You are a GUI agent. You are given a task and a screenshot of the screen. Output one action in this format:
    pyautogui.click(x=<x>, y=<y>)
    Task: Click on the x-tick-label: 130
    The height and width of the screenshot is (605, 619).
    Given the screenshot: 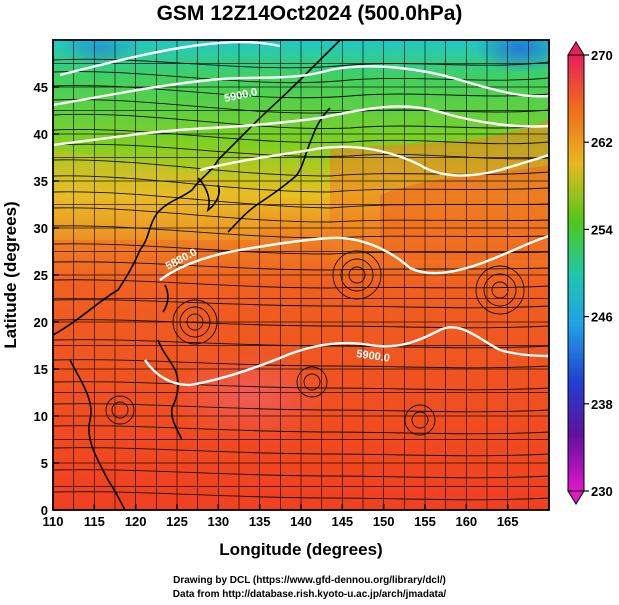 What is the action you would take?
    pyautogui.click(x=218, y=521)
    